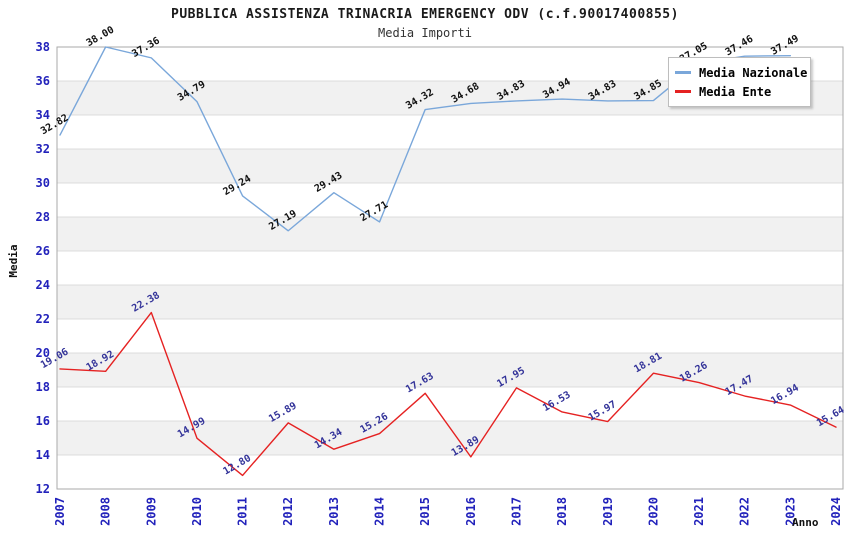 The image size is (850, 550). Describe the element at coordinates (735, 91) in the screenshot. I see `legend-label-media-ente: Media Ente` at that location.